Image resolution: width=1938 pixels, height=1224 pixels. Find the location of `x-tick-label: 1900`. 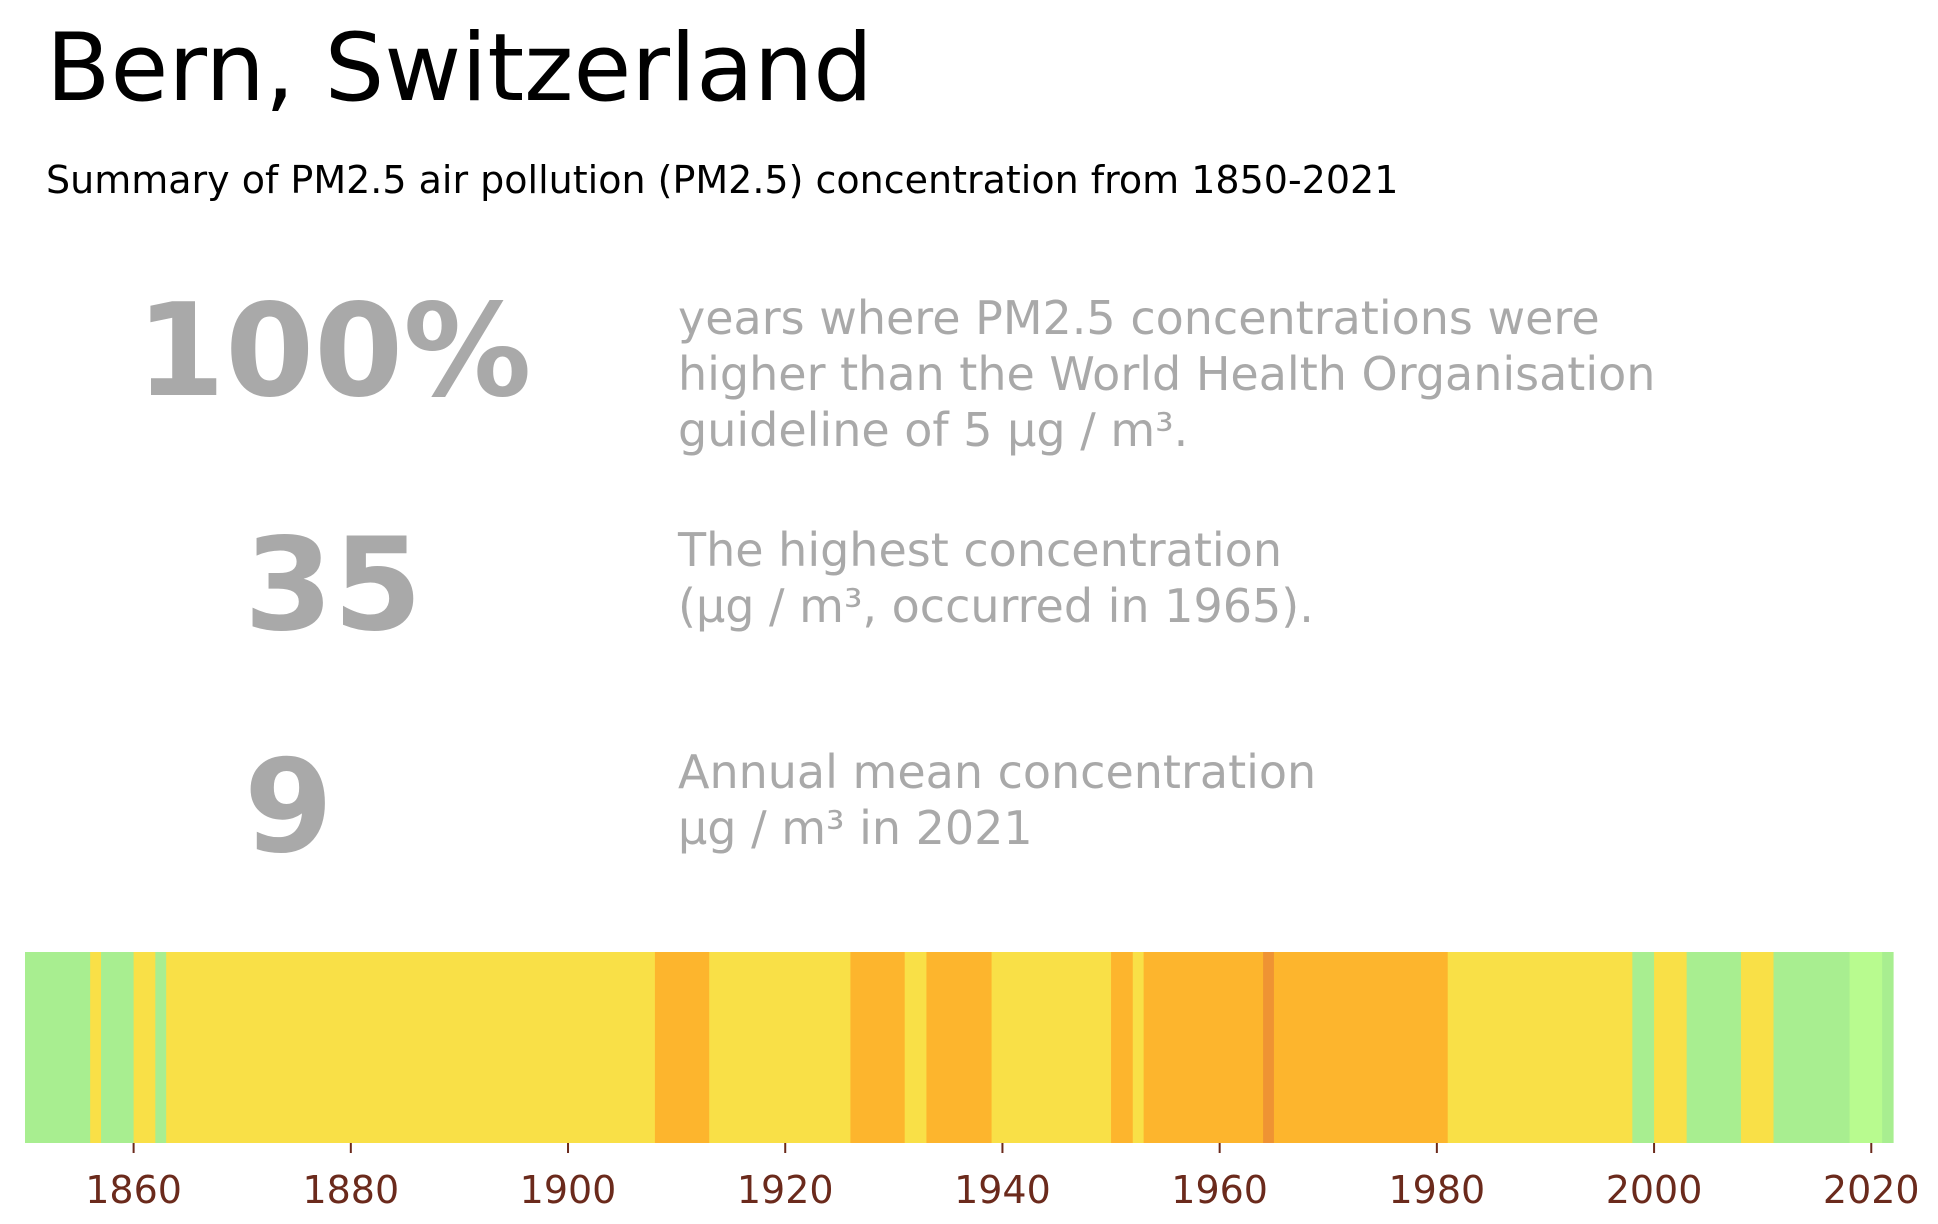

x-tick-label: 1900 is located at coordinates (568, 1190).